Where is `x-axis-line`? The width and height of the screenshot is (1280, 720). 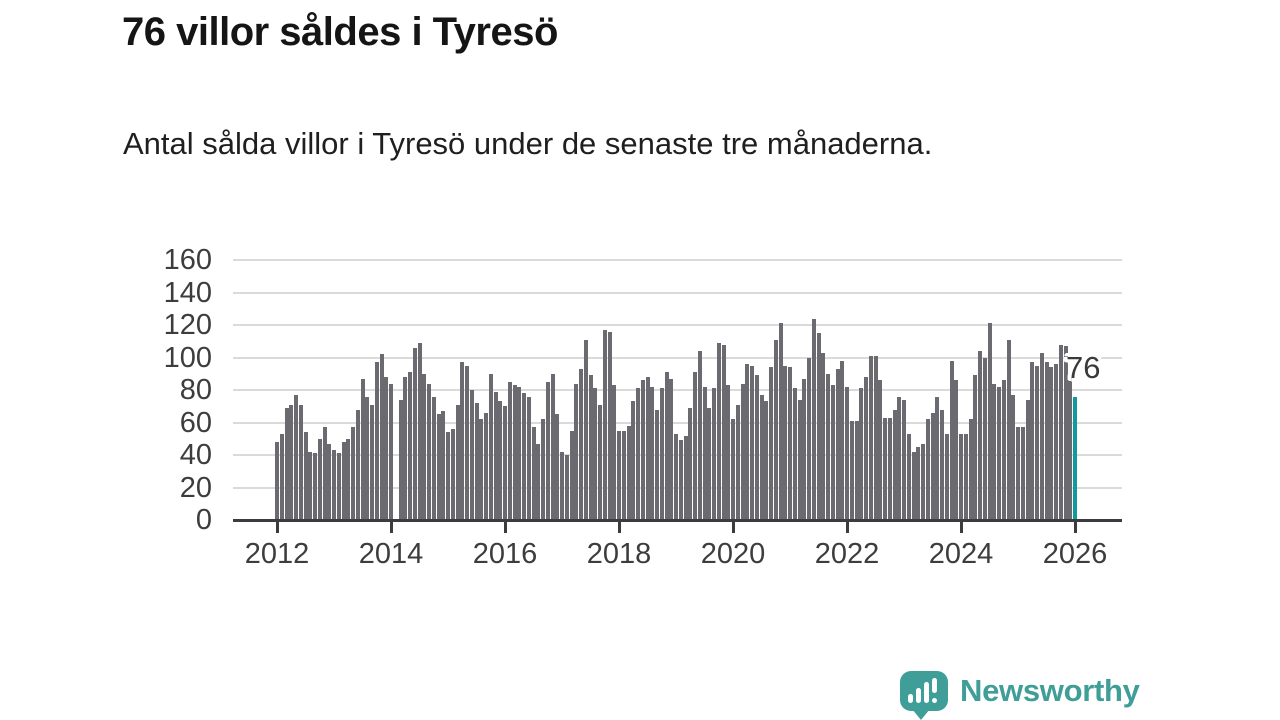 x-axis-line is located at coordinates (677, 520).